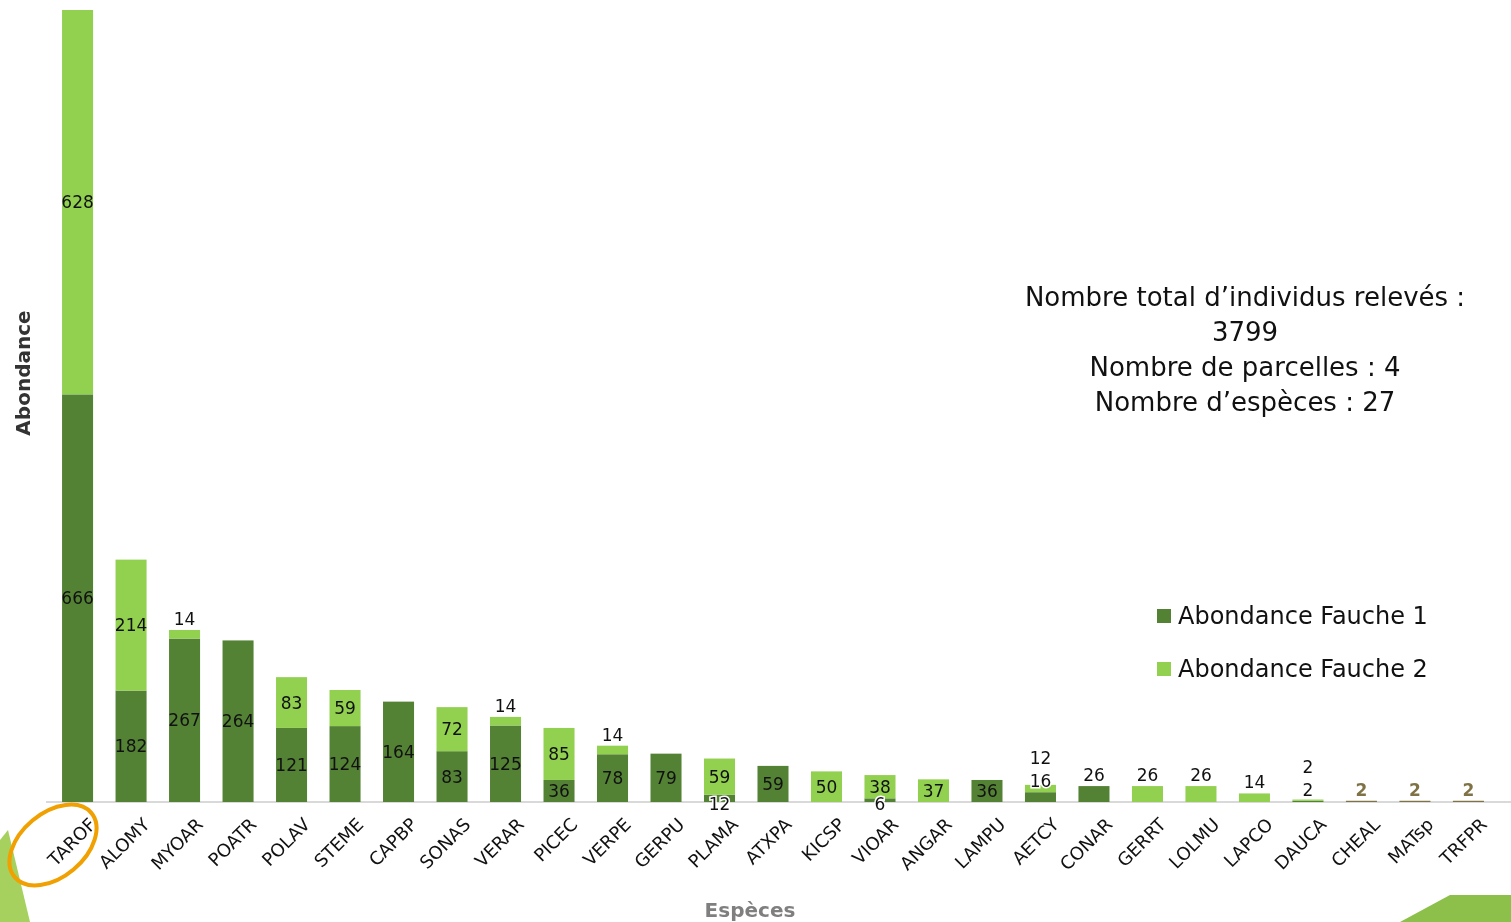 Image resolution: width=1511 pixels, height=922 pixels. Describe the element at coordinates (750, 910) in the screenshot. I see `x-axis-title: Espèces` at that location.